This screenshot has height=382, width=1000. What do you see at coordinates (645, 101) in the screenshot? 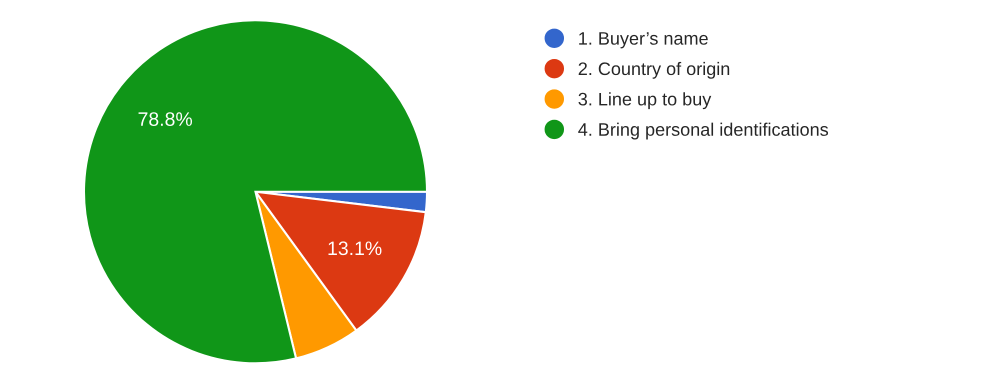
I see `legend-label: 3. Line up to buy` at bounding box center [645, 101].